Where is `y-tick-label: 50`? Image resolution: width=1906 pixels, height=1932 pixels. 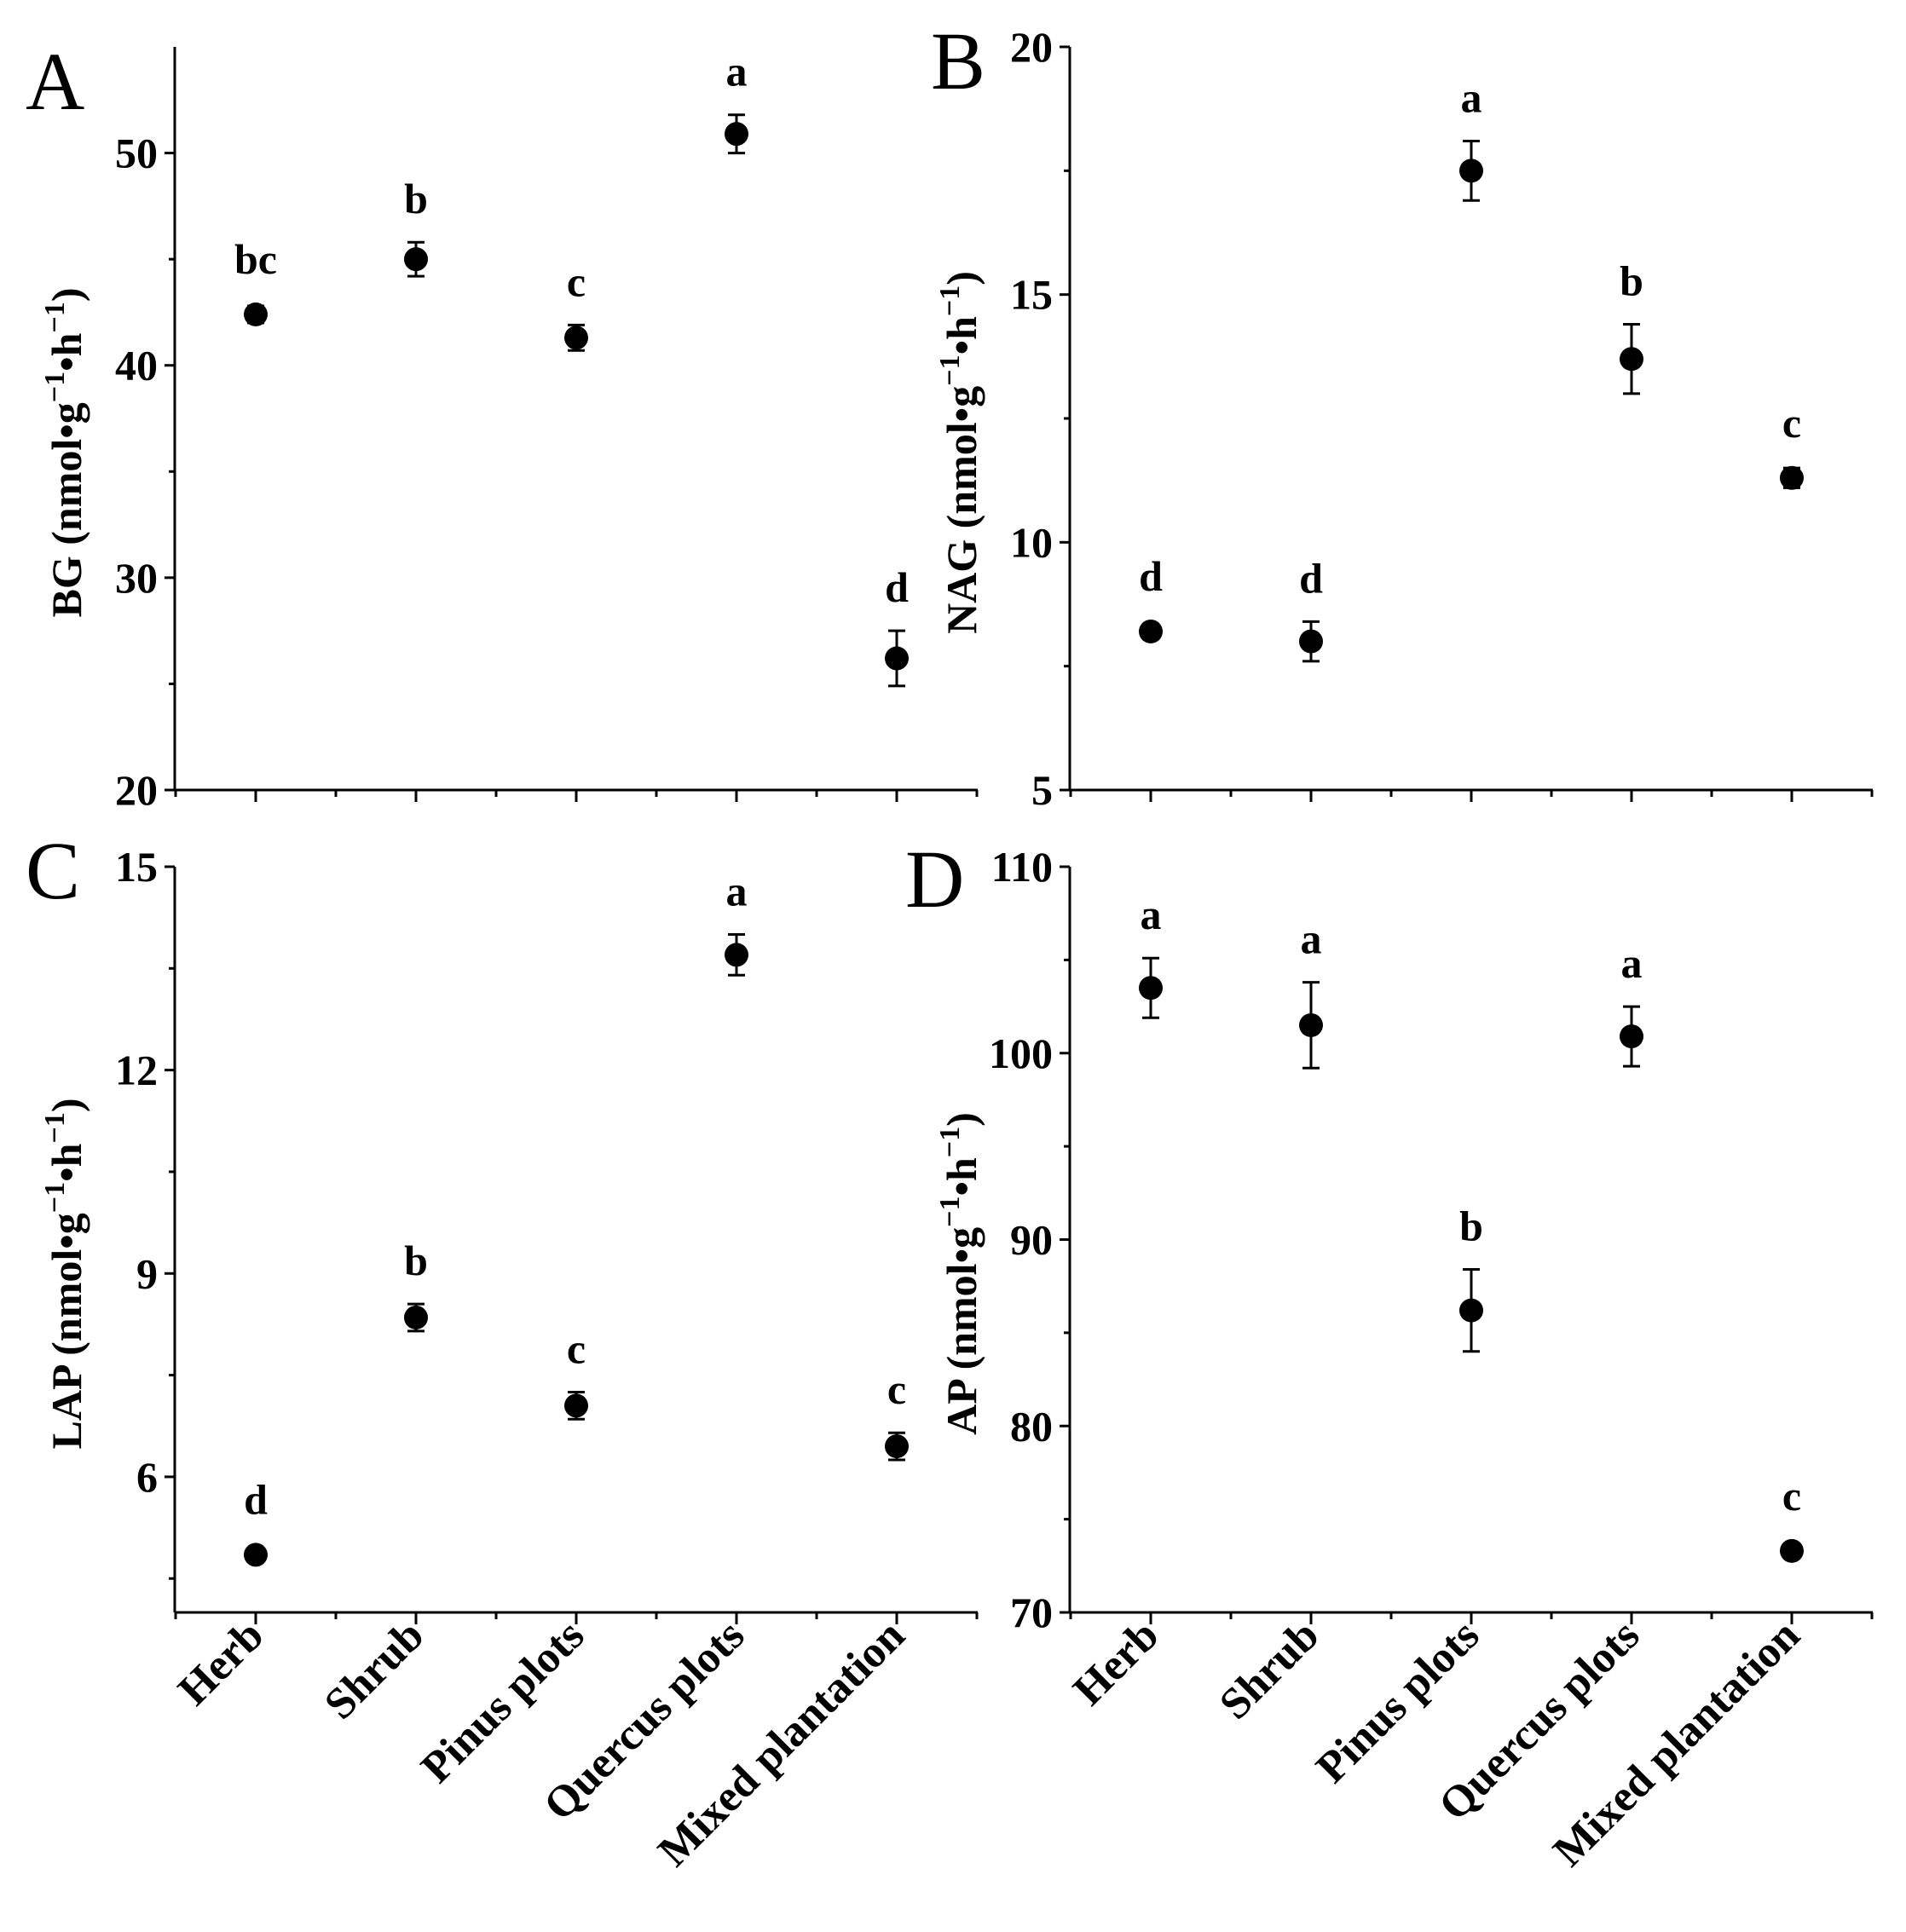
y-tick-label: 50 is located at coordinates (136, 153).